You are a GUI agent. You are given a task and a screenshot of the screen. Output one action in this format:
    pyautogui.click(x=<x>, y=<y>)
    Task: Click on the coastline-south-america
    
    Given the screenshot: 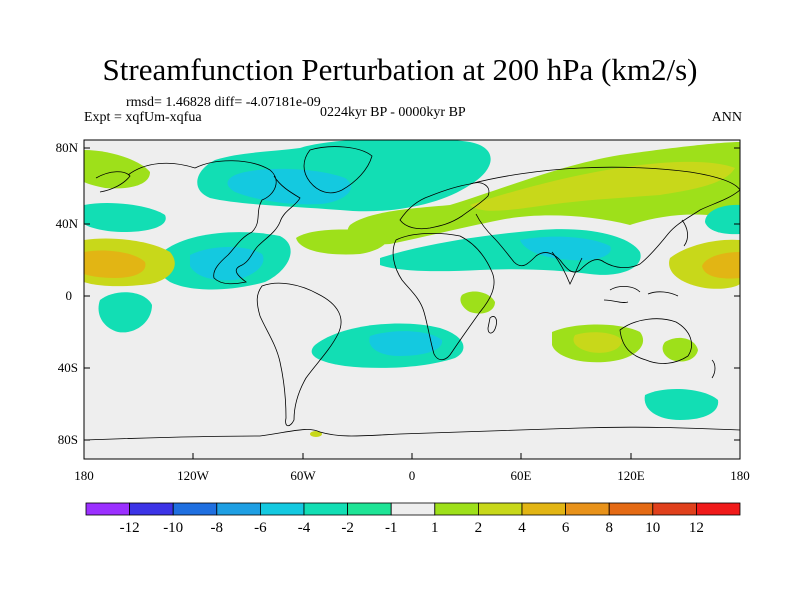 What is the action you would take?
    pyautogui.click(x=299, y=354)
    